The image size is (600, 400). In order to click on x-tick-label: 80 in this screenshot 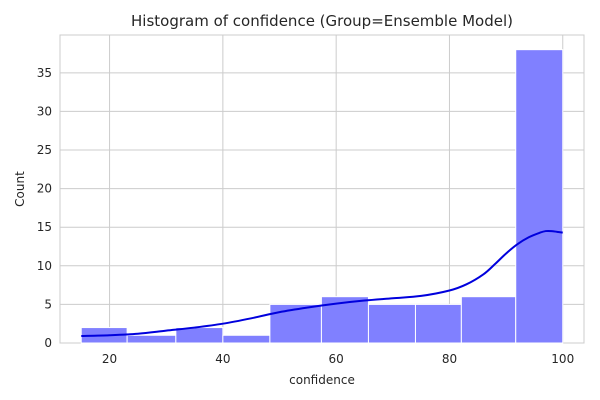, I will do `click(449, 359)`.